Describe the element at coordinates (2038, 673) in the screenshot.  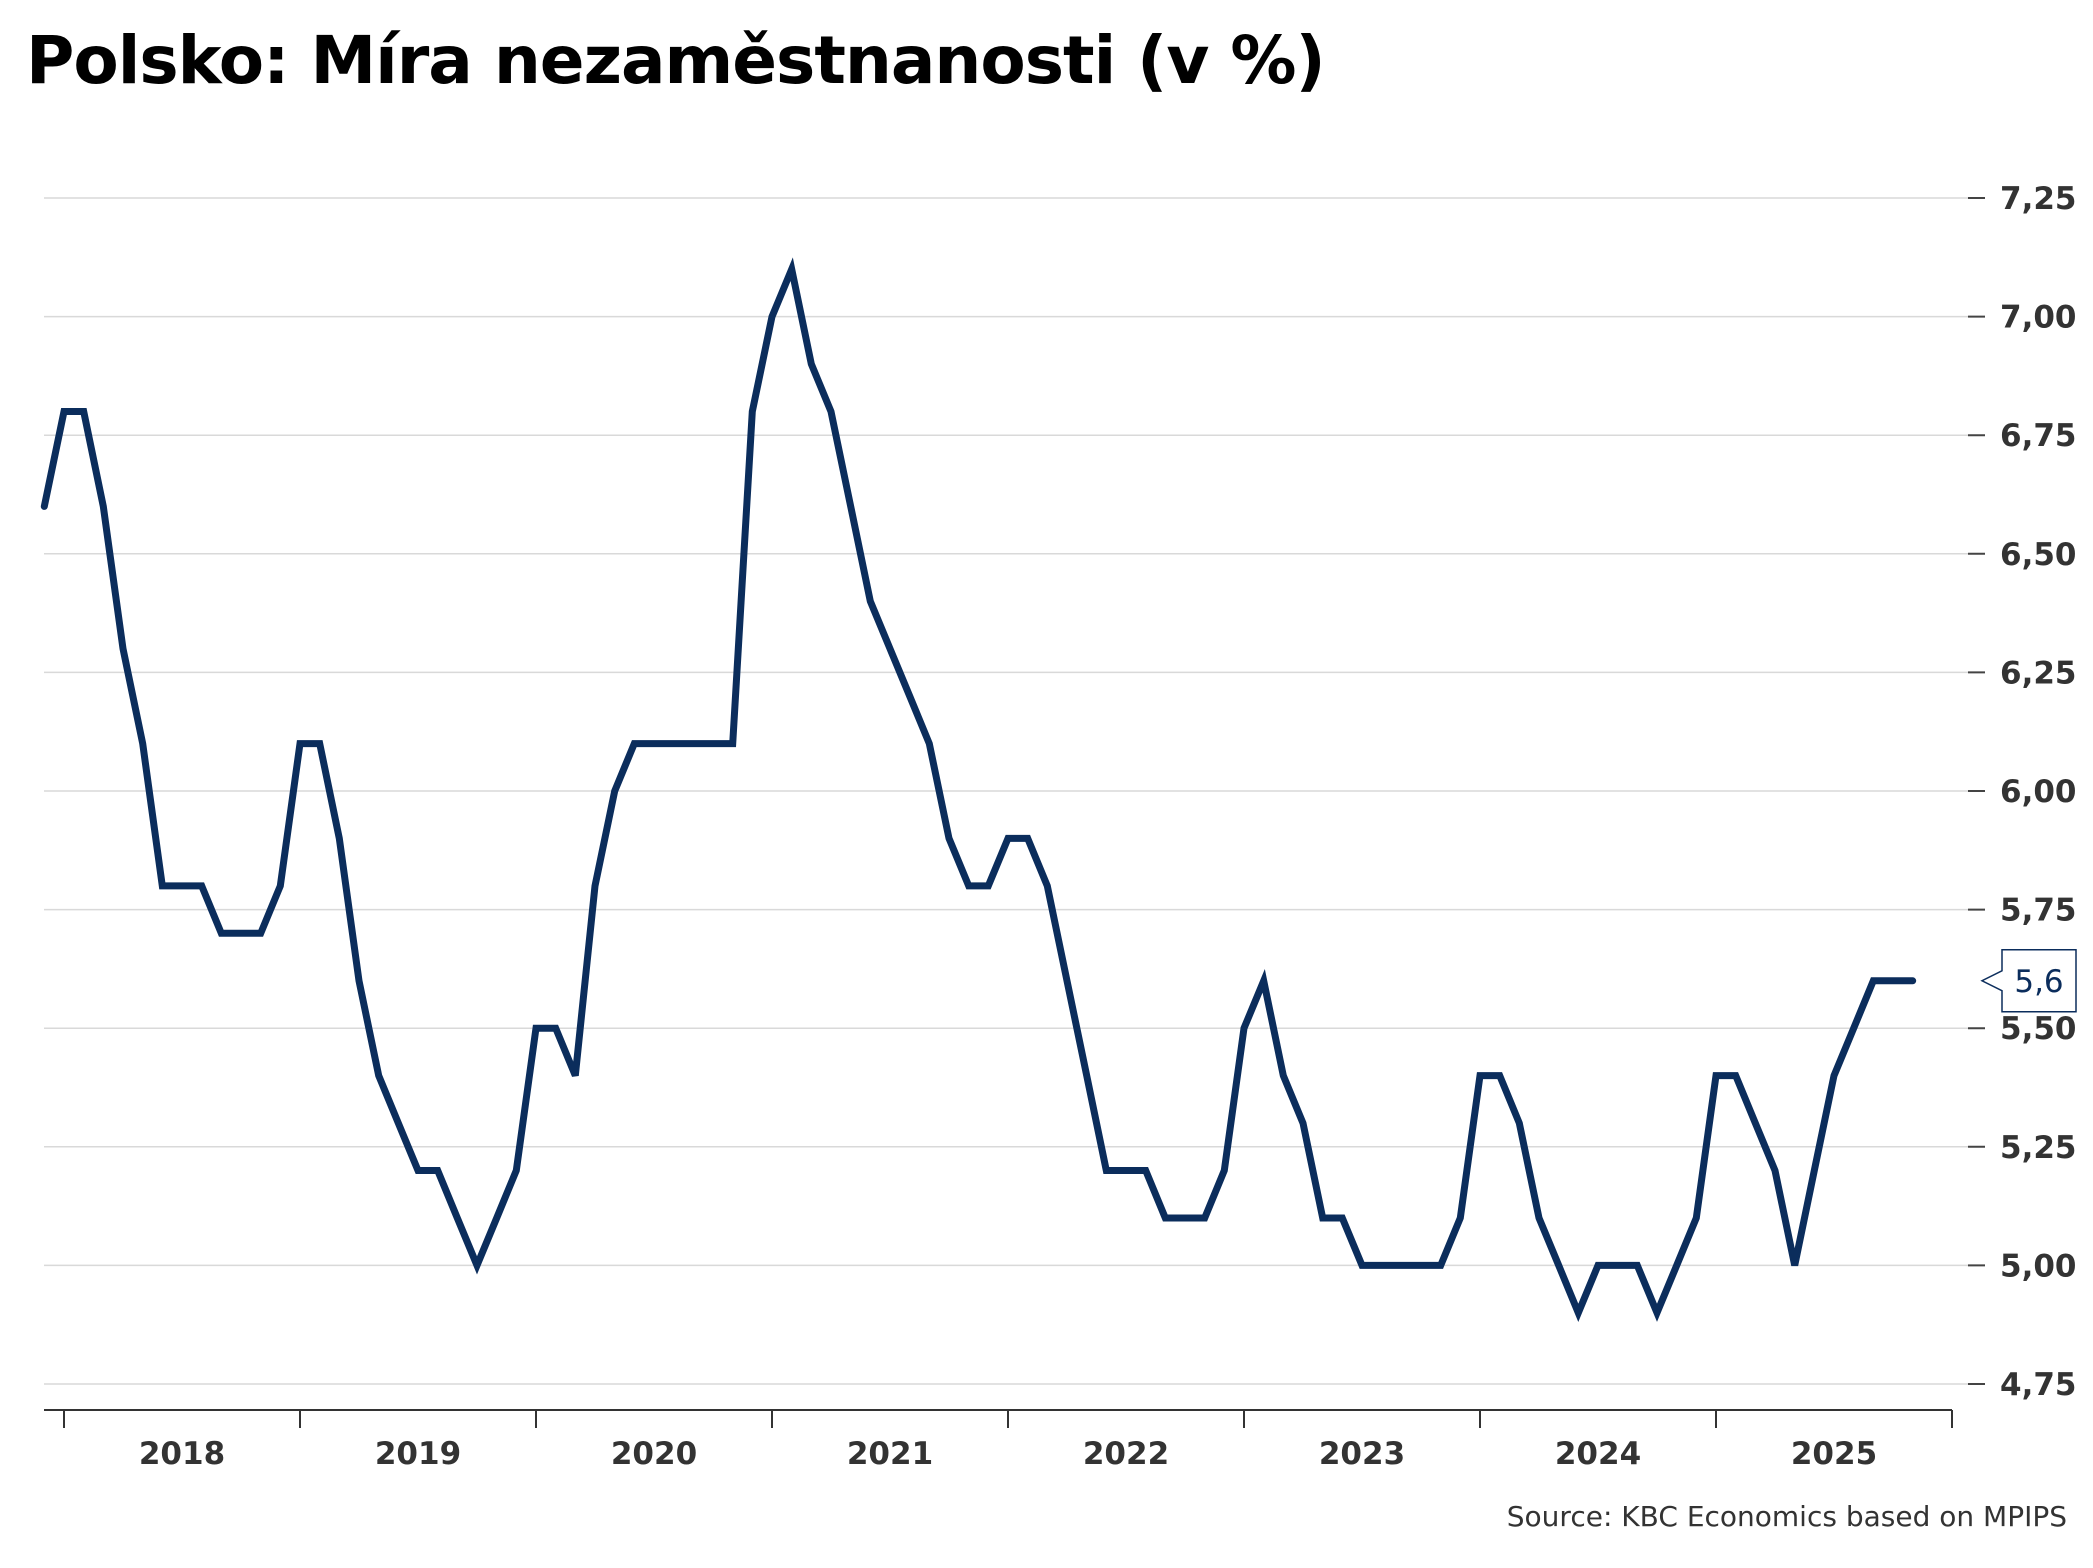
I see `y-tick-label: 6,25` at that location.